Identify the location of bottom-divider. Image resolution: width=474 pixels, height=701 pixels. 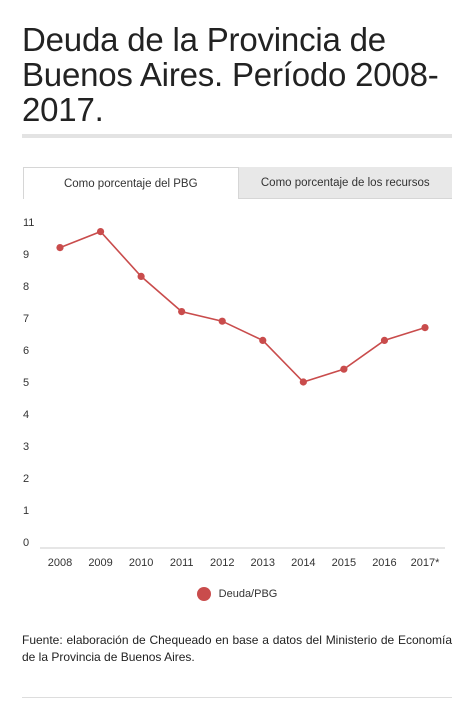
(237, 697).